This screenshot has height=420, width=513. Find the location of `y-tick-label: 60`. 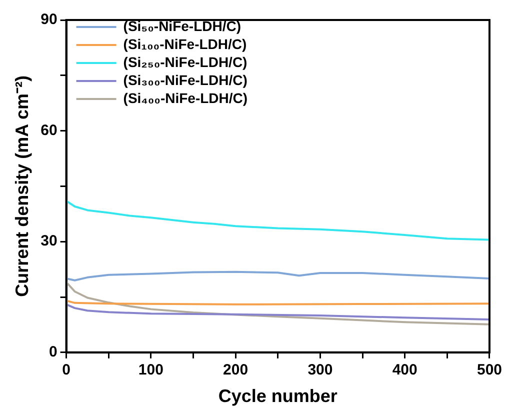

y-tick-label: 60 is located at coordinates (49, 130).